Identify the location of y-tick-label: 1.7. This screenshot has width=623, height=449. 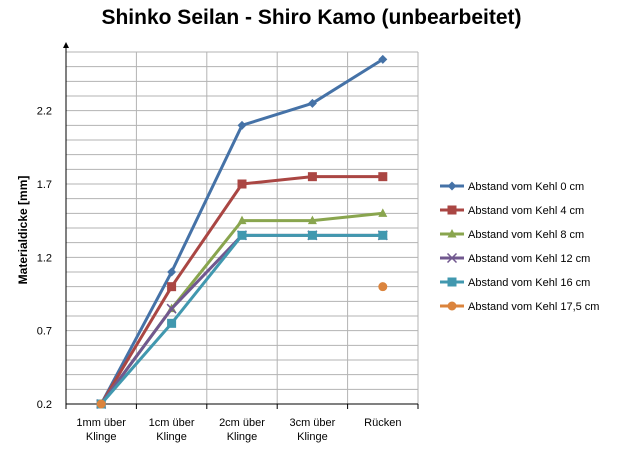
(44, 185).